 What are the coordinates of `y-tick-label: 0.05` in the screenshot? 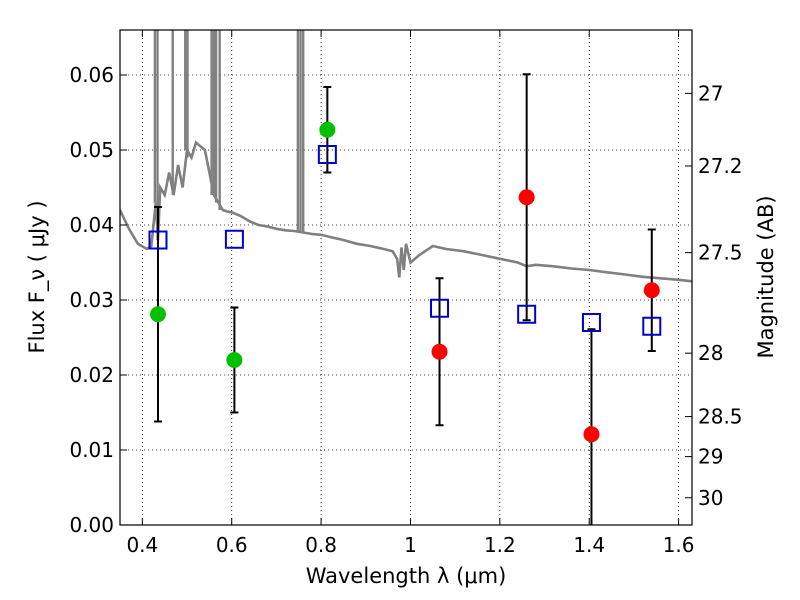 It's located at (91, 150).